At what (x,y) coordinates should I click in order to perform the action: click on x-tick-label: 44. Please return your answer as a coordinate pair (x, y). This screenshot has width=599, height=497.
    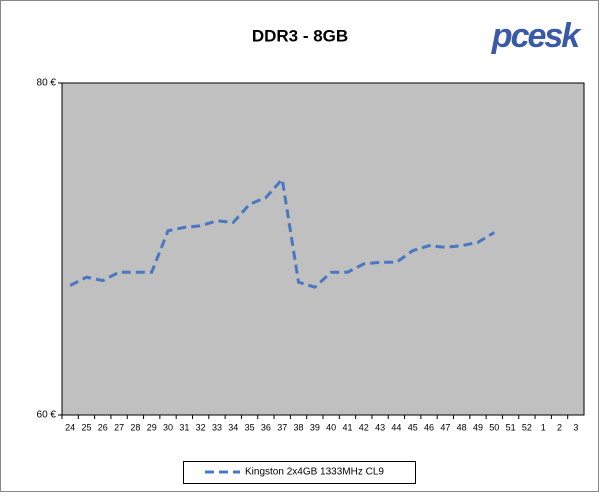
    Looking at the image, I should click on (396, 427).